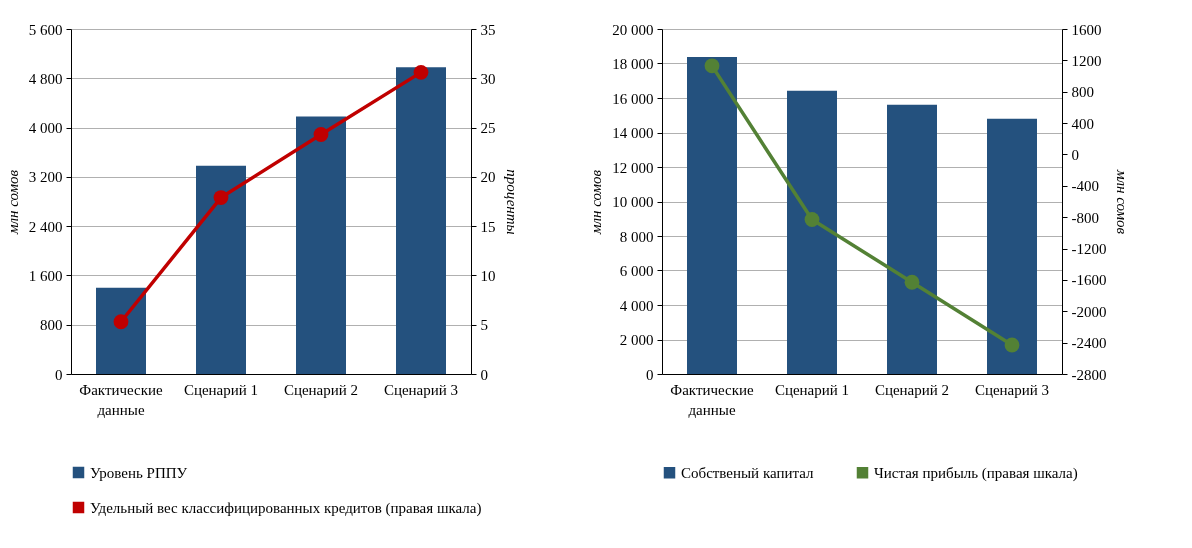  I want to click on y2-tick-label: 20, so click(488, 177).